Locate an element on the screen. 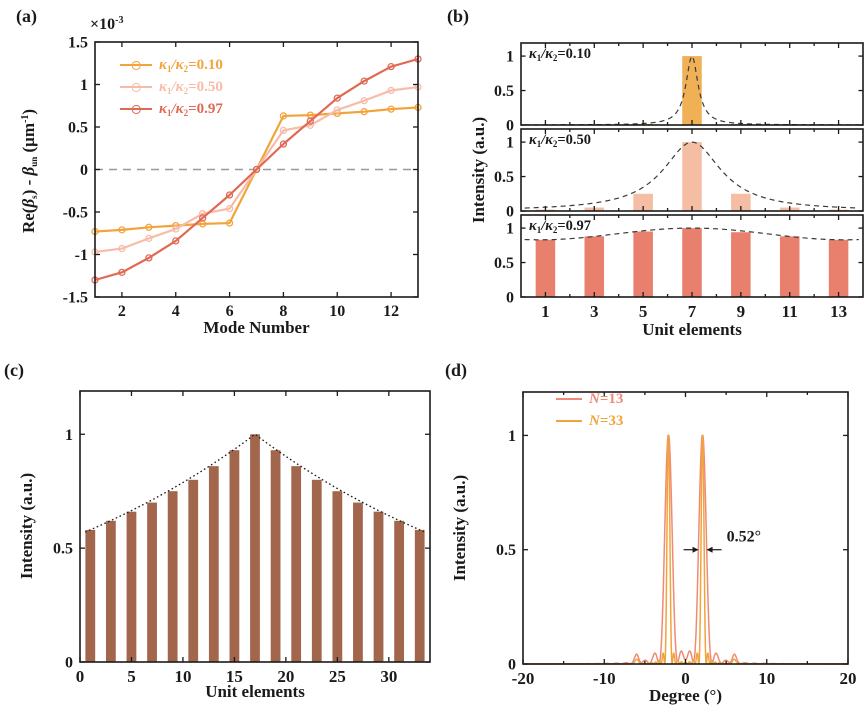 Image resolution: width=866 pixels, height=708 pixels. svg-text: 11 is located at coordinates (790, 311).